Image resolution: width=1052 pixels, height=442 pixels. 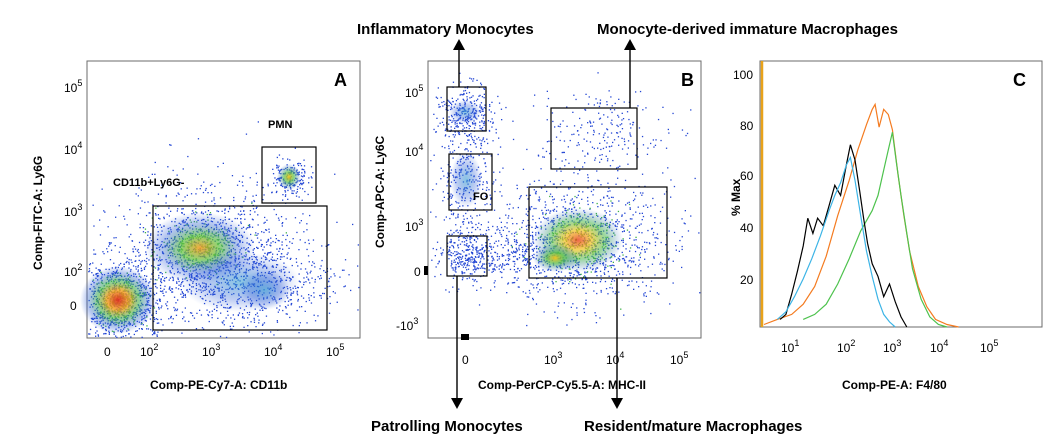 What do you see at coordinates (107, 352) in the screenshot?
I see `a-x-tick-0: 0` at bounding box center [107, 352].